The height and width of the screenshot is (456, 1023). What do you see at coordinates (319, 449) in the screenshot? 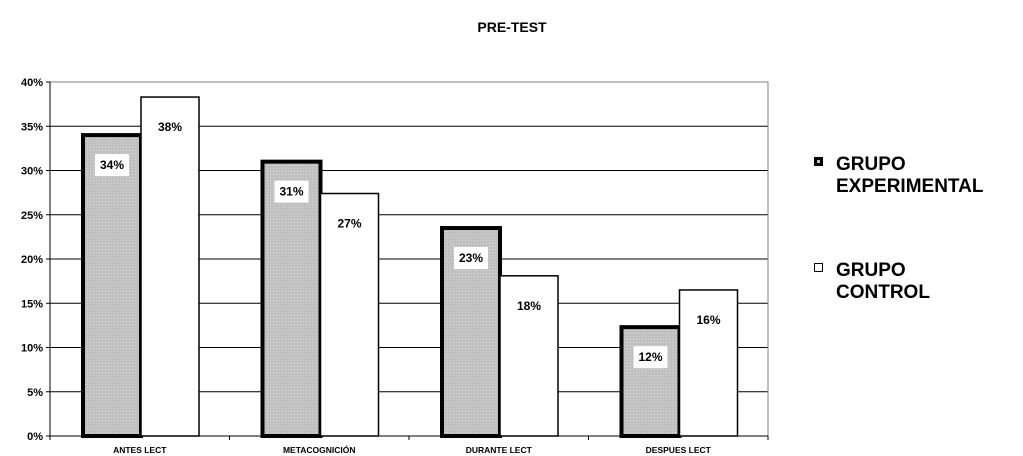
I see `x-tick-label: METACOGNICIÓN` at bounding box center [319, 449].